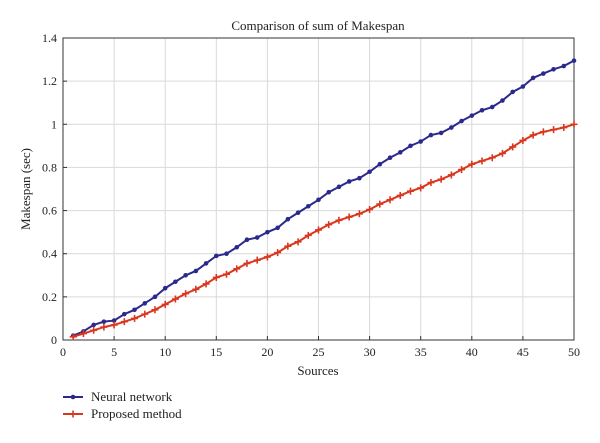 This screenshot has width=600, height=443. I want to click on x-tick-label: 5, so click(114, 352).